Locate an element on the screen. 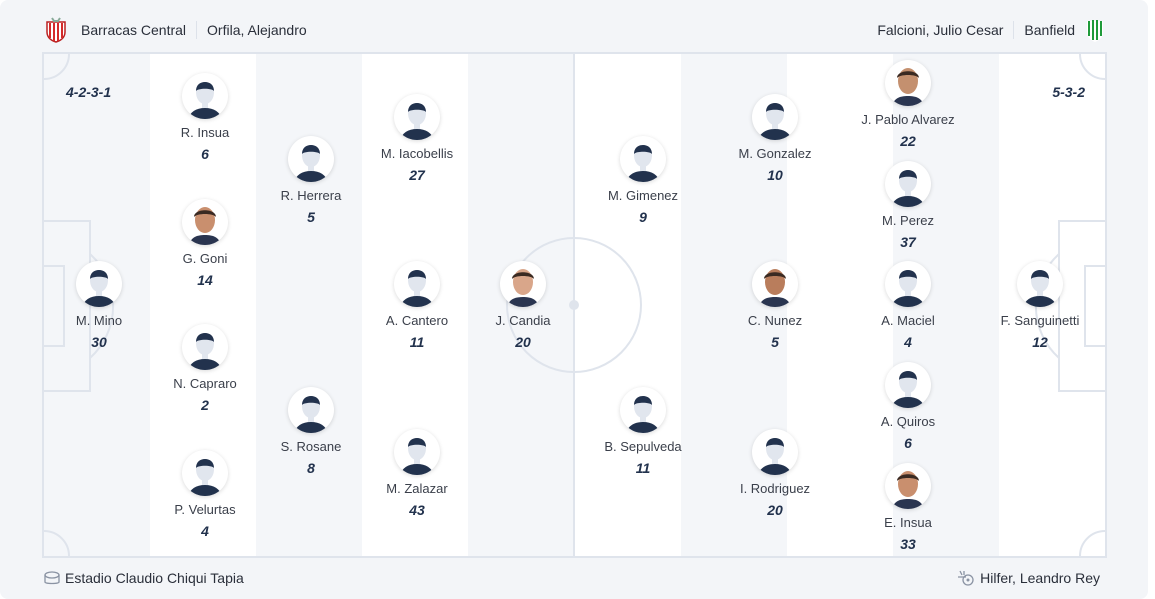 Image resolution: width=1155 pixels, height=599 pixels. home-header: Barracas Central Orfila, Alejandro is located at coordinates (176, 30).